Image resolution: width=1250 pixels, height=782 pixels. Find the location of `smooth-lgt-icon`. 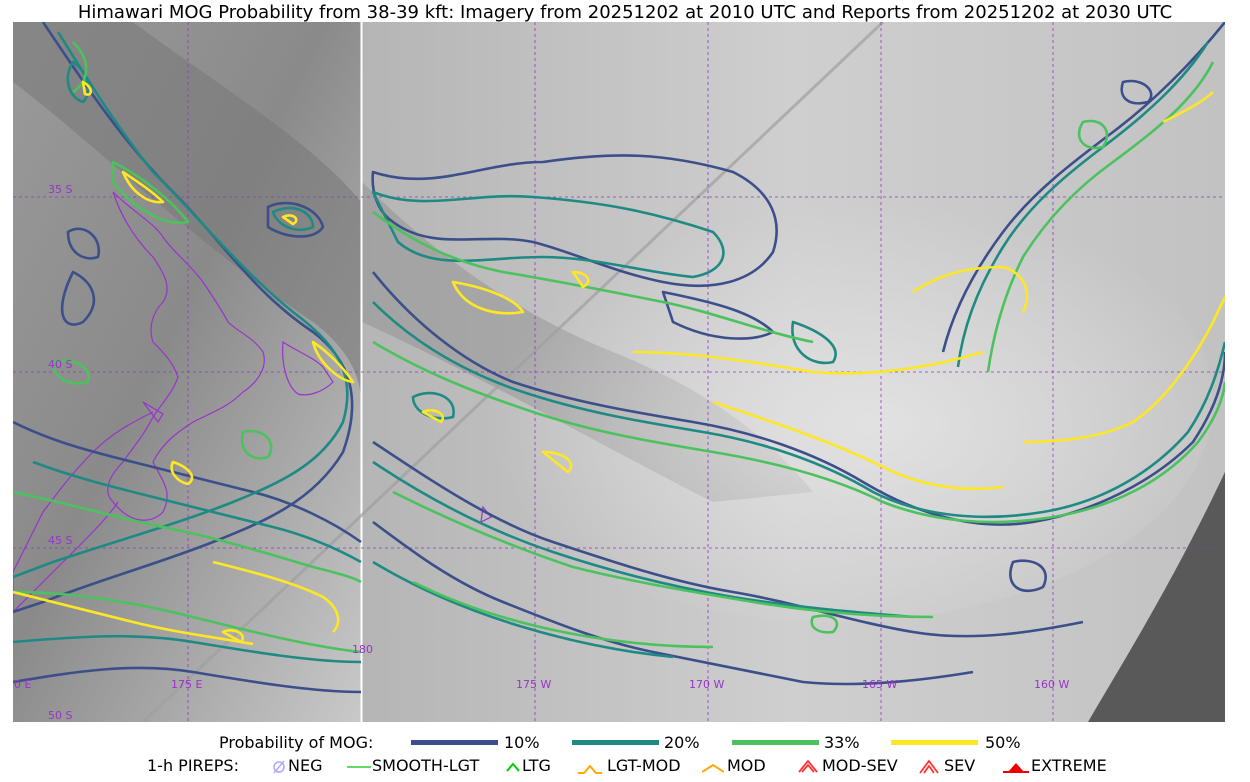

smooth-lgt-icon is located at coordinates (359, 767).